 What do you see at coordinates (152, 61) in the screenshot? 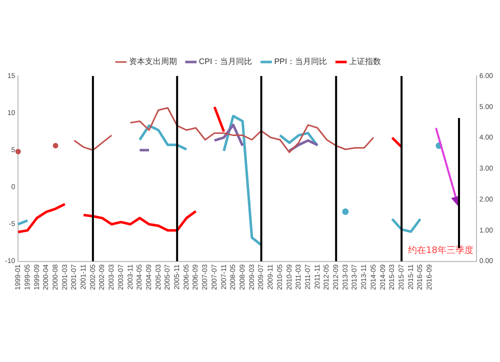
I see `legend-label: 资本支出周期` at bounding box center [152, 61].